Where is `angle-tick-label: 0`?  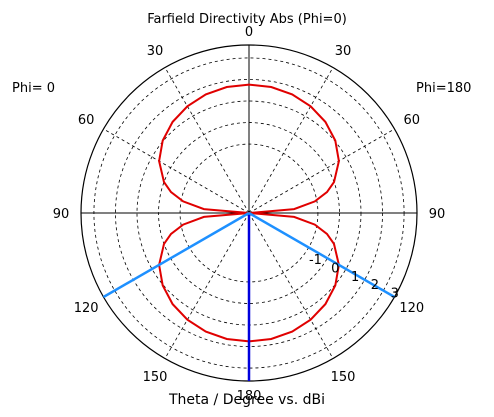 angle-tick-label: 0 is located at coordinates (249, 32).